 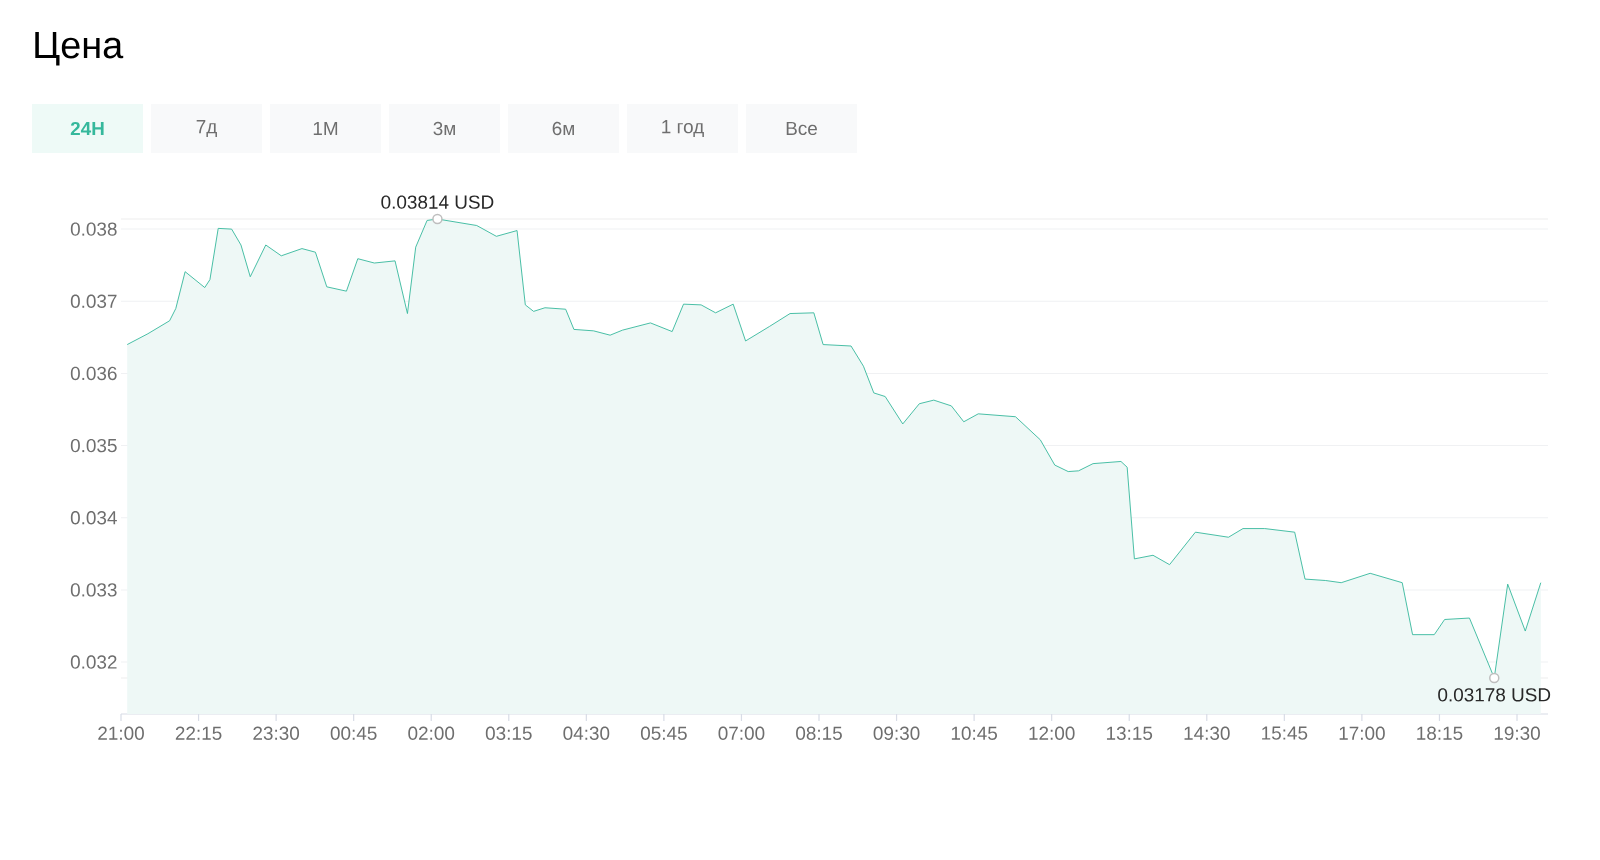 I want to click on x-tick-label: 13:15, so click(x=1129, y=733).